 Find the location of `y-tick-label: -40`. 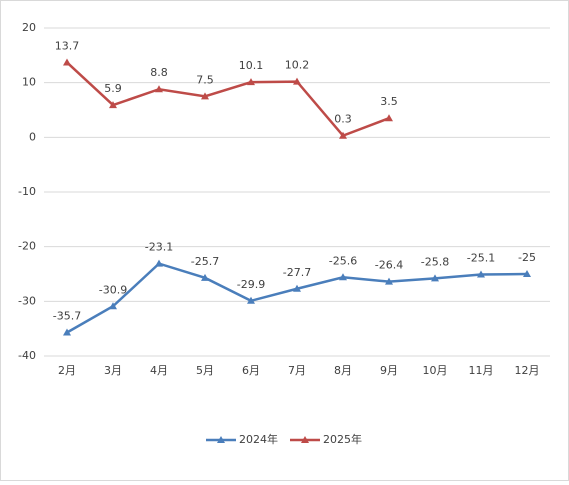

y-tick-label: -40 is located at coordinates (27, 355).